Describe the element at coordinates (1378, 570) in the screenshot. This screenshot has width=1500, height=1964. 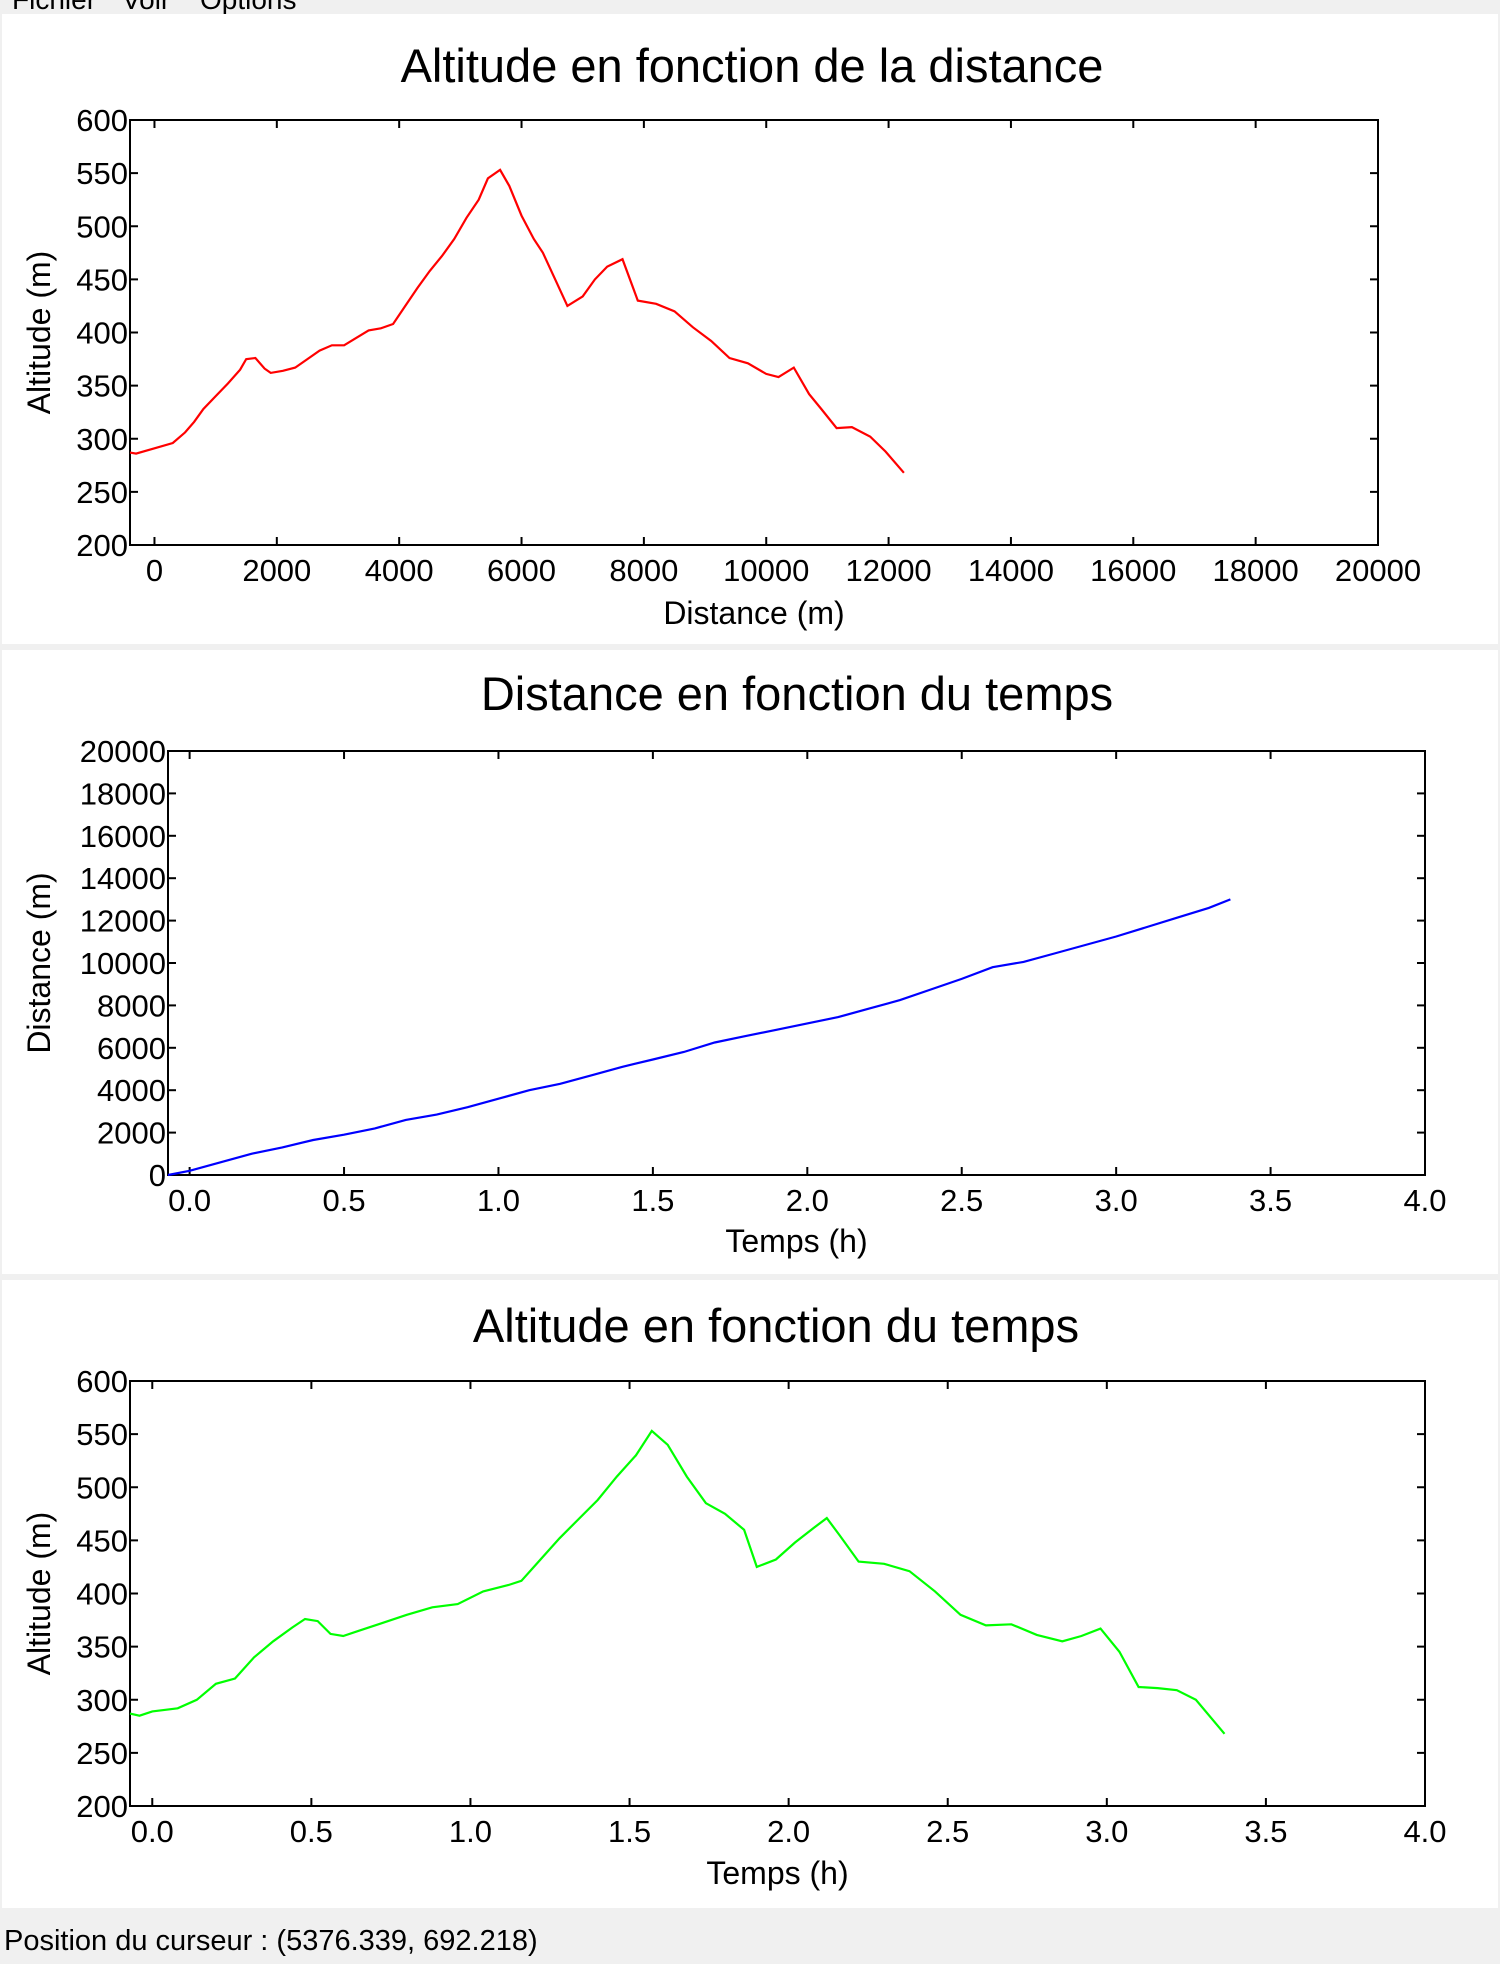
I see `x-tick-label: 20000` at that location.